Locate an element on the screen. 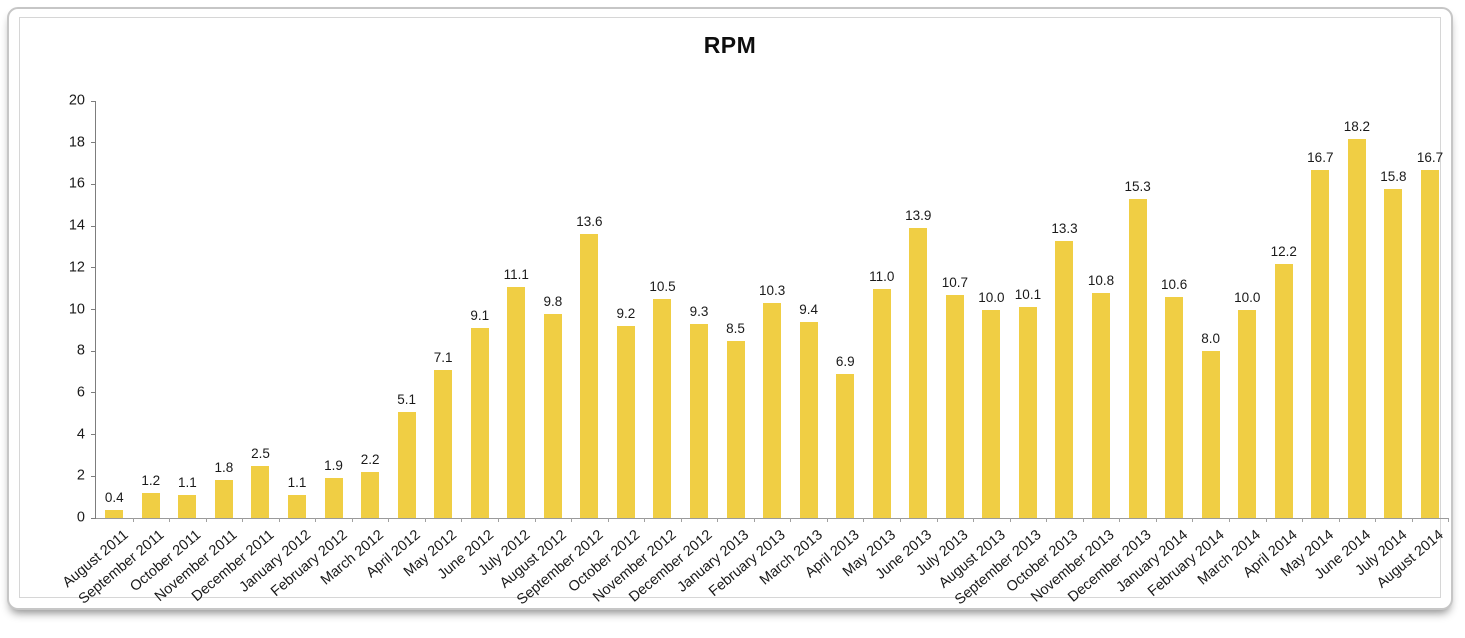 This screenshot has width=1465, height=638. bar-value-label: 13.9 is located at coordinates (918, 216).